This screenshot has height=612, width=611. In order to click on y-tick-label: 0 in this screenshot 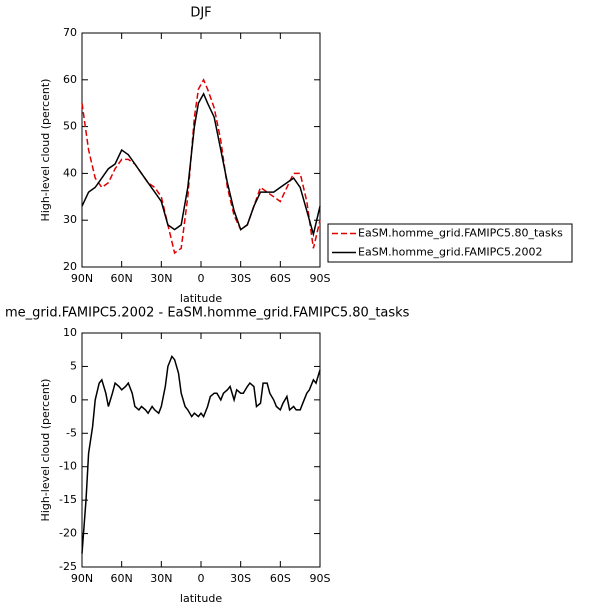, I will do `click(73, 399)`.